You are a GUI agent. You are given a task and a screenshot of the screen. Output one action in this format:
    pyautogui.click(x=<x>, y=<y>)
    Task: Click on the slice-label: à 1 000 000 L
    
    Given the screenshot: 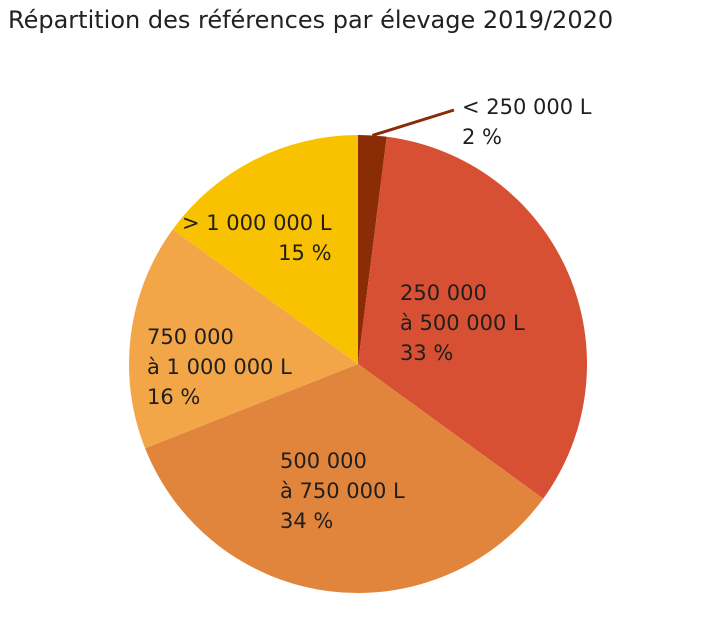 What is the action you would take?
    pyautogui.click(x=219, y=367)
    